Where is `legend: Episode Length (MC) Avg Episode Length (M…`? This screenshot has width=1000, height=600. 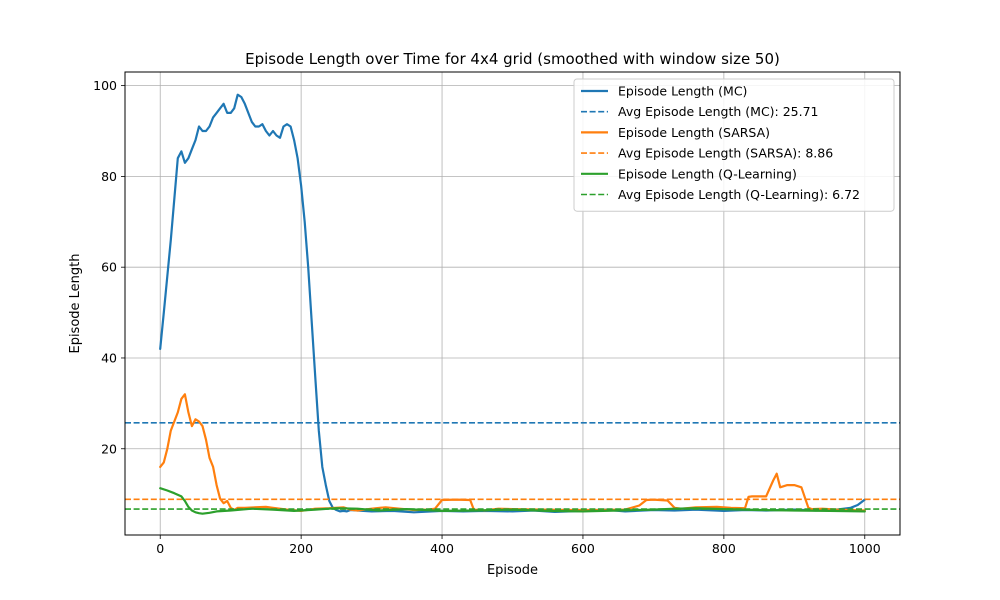
legend: Episode Length (MC) Avg Episode Length (M… is located at coordinates (734, 145).